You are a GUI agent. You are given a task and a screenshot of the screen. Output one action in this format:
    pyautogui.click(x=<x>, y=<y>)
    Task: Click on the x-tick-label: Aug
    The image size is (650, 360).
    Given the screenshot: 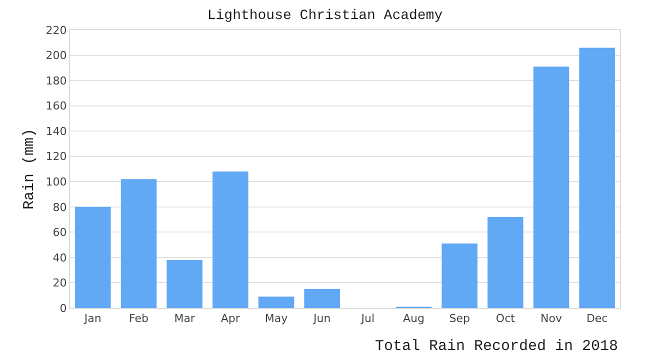 What is the action you would take?
    pyautogui.click(x=413, y=319)
    